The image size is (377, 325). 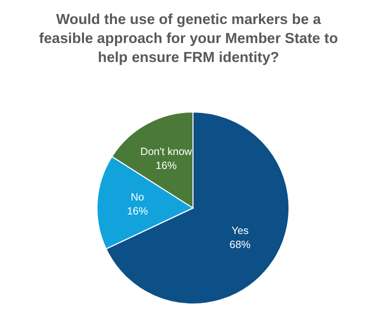 I want to click on slice-label: No, so click(x=137, y=198).